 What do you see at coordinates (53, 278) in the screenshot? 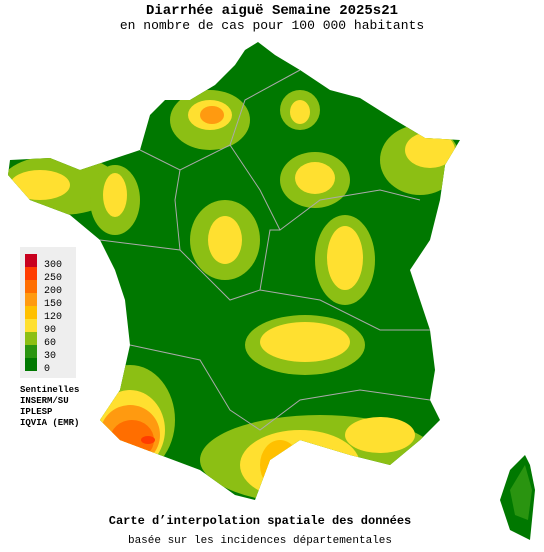
I see `legend-label: 250` at bounding box center [53, 278].